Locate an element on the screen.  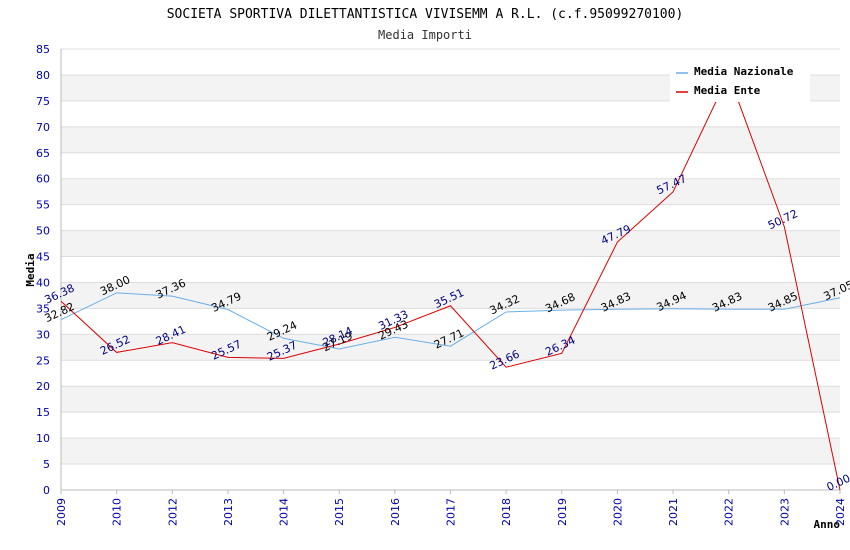
x-tick-label: 2021 is located at coordinates (673, 512).